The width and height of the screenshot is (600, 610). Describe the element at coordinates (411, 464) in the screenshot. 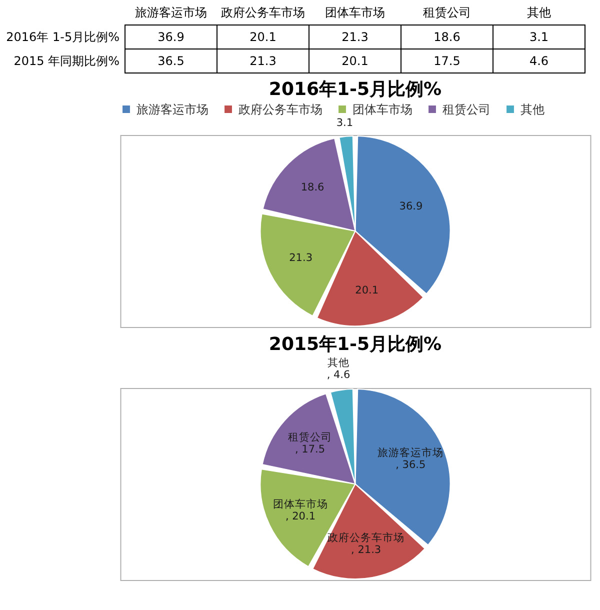

I see `data-label: , 36.5` at that location.